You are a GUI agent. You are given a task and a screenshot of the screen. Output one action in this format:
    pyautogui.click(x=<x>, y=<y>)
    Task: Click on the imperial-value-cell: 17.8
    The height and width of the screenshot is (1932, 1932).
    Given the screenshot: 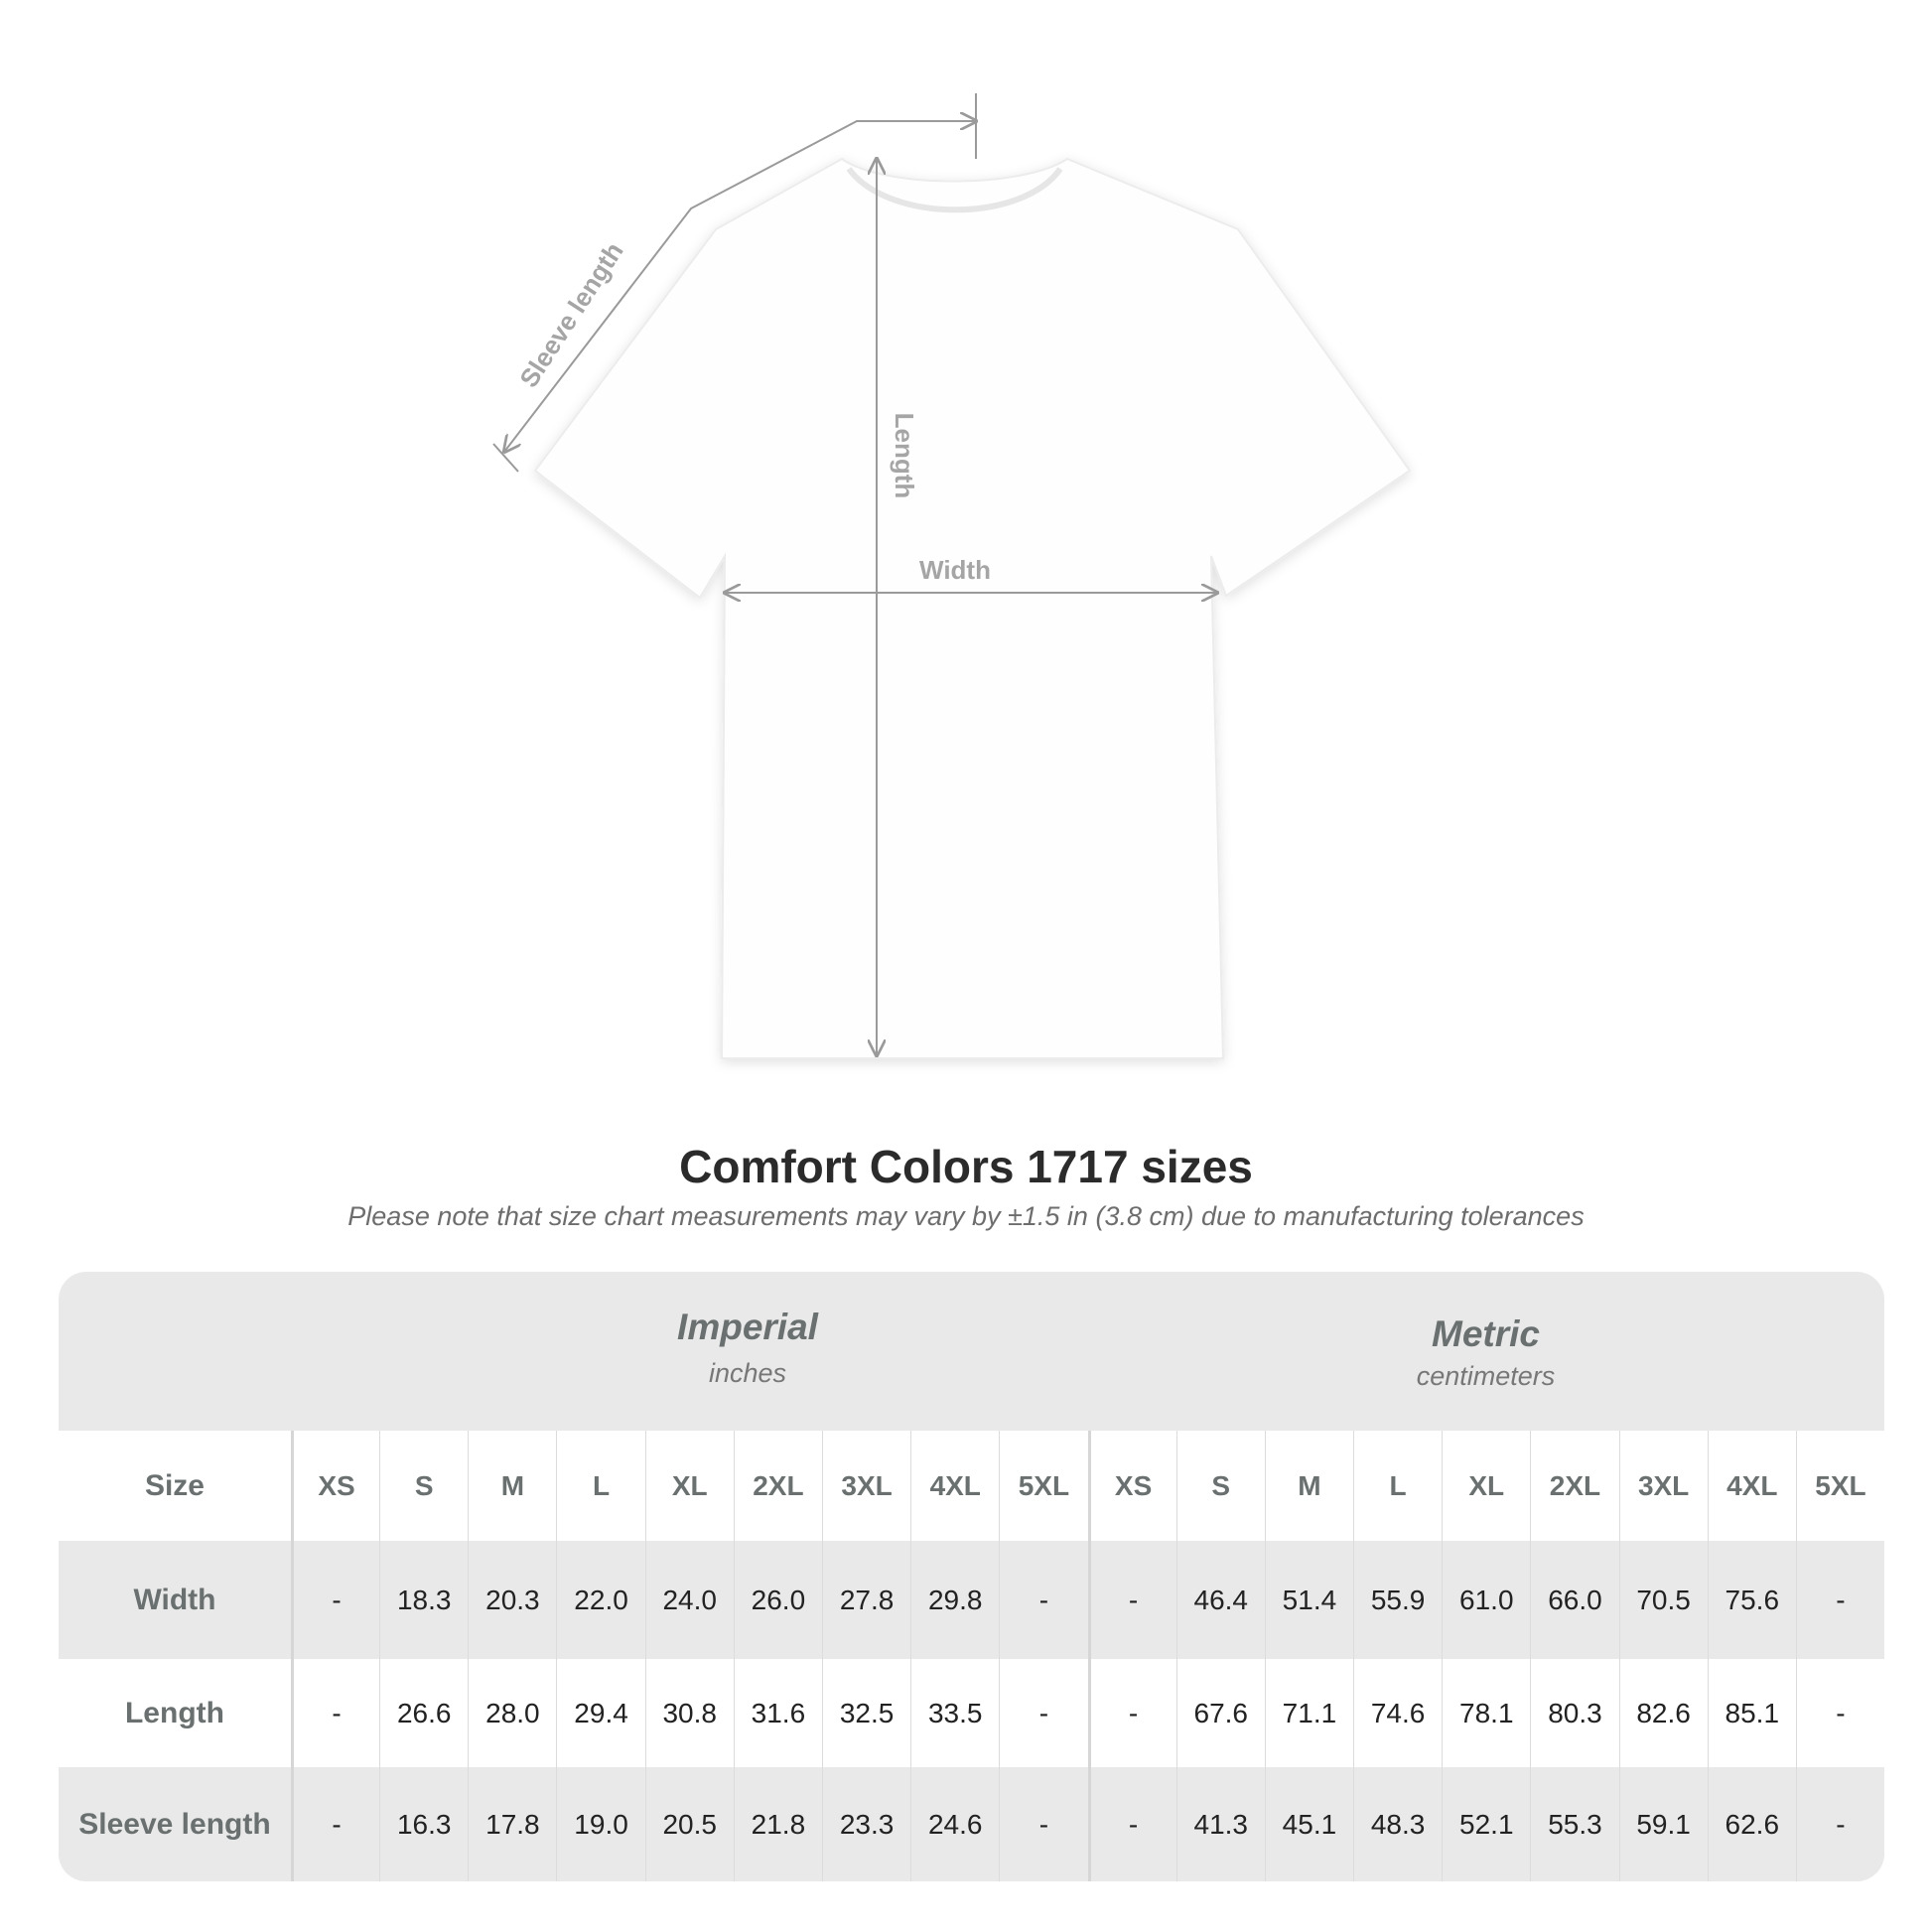 What is the action you would take?
    pyautogui.click(x=512, y=1824)
    